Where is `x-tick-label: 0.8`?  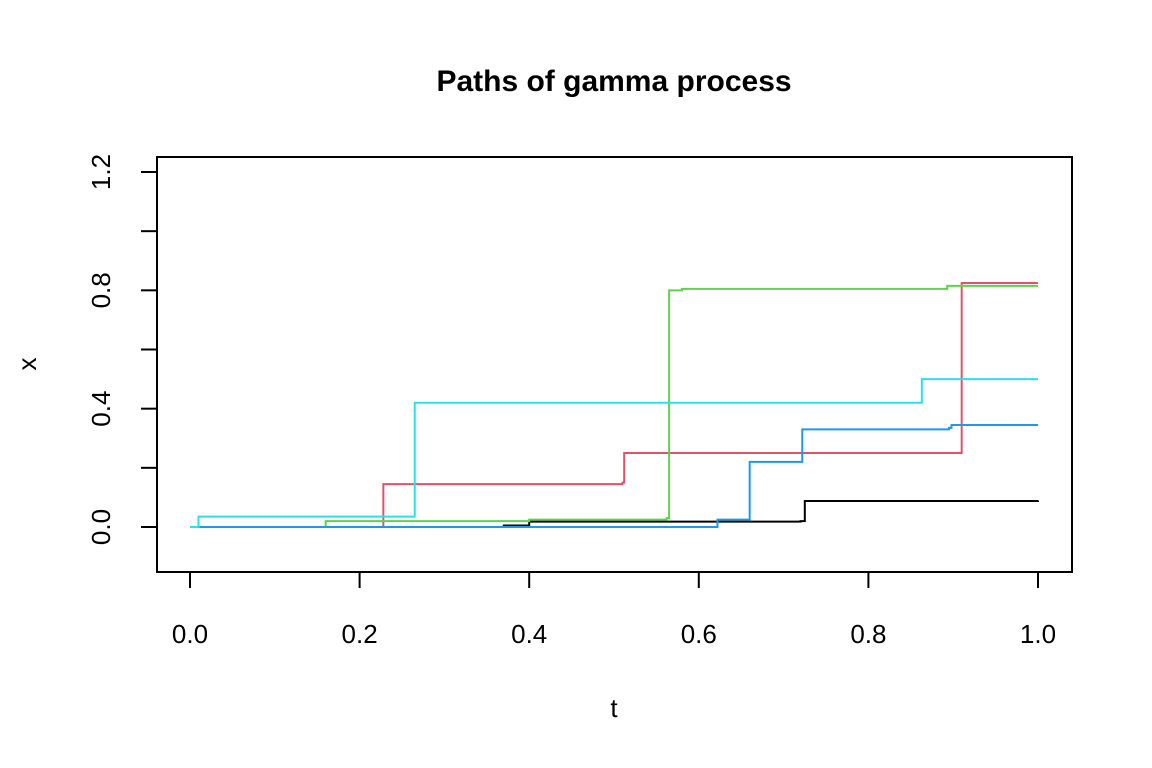
x-tick-label: 0.8 is located at coordinates (868, 634).